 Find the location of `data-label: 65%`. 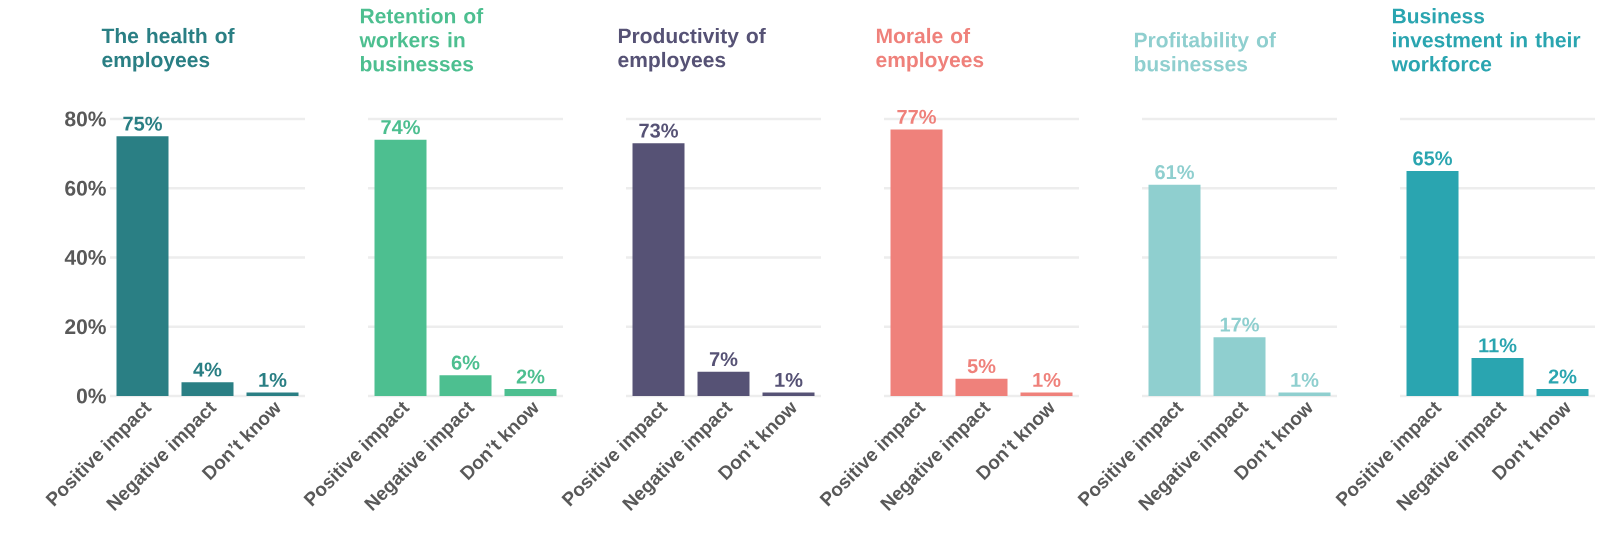

data-label: 65% is located at coordinates (1432, 158).